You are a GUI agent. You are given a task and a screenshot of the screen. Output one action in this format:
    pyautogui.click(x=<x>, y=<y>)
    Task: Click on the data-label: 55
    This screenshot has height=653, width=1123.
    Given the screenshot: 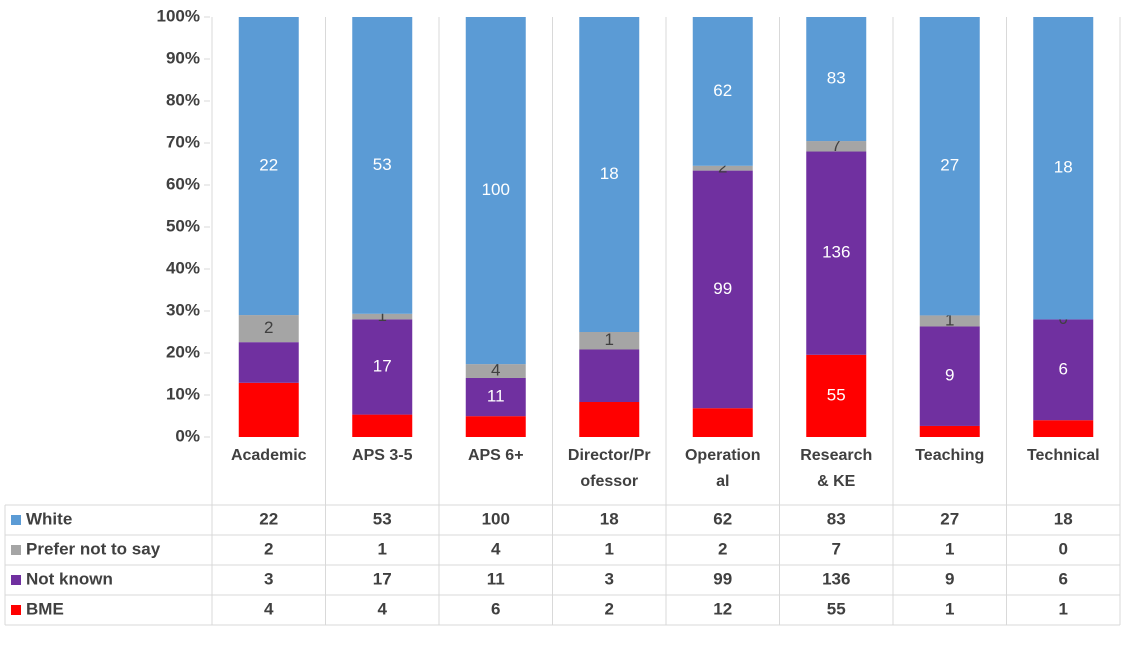 What is the action you would take?
    pyautogui.click(x=836, y=394)
    